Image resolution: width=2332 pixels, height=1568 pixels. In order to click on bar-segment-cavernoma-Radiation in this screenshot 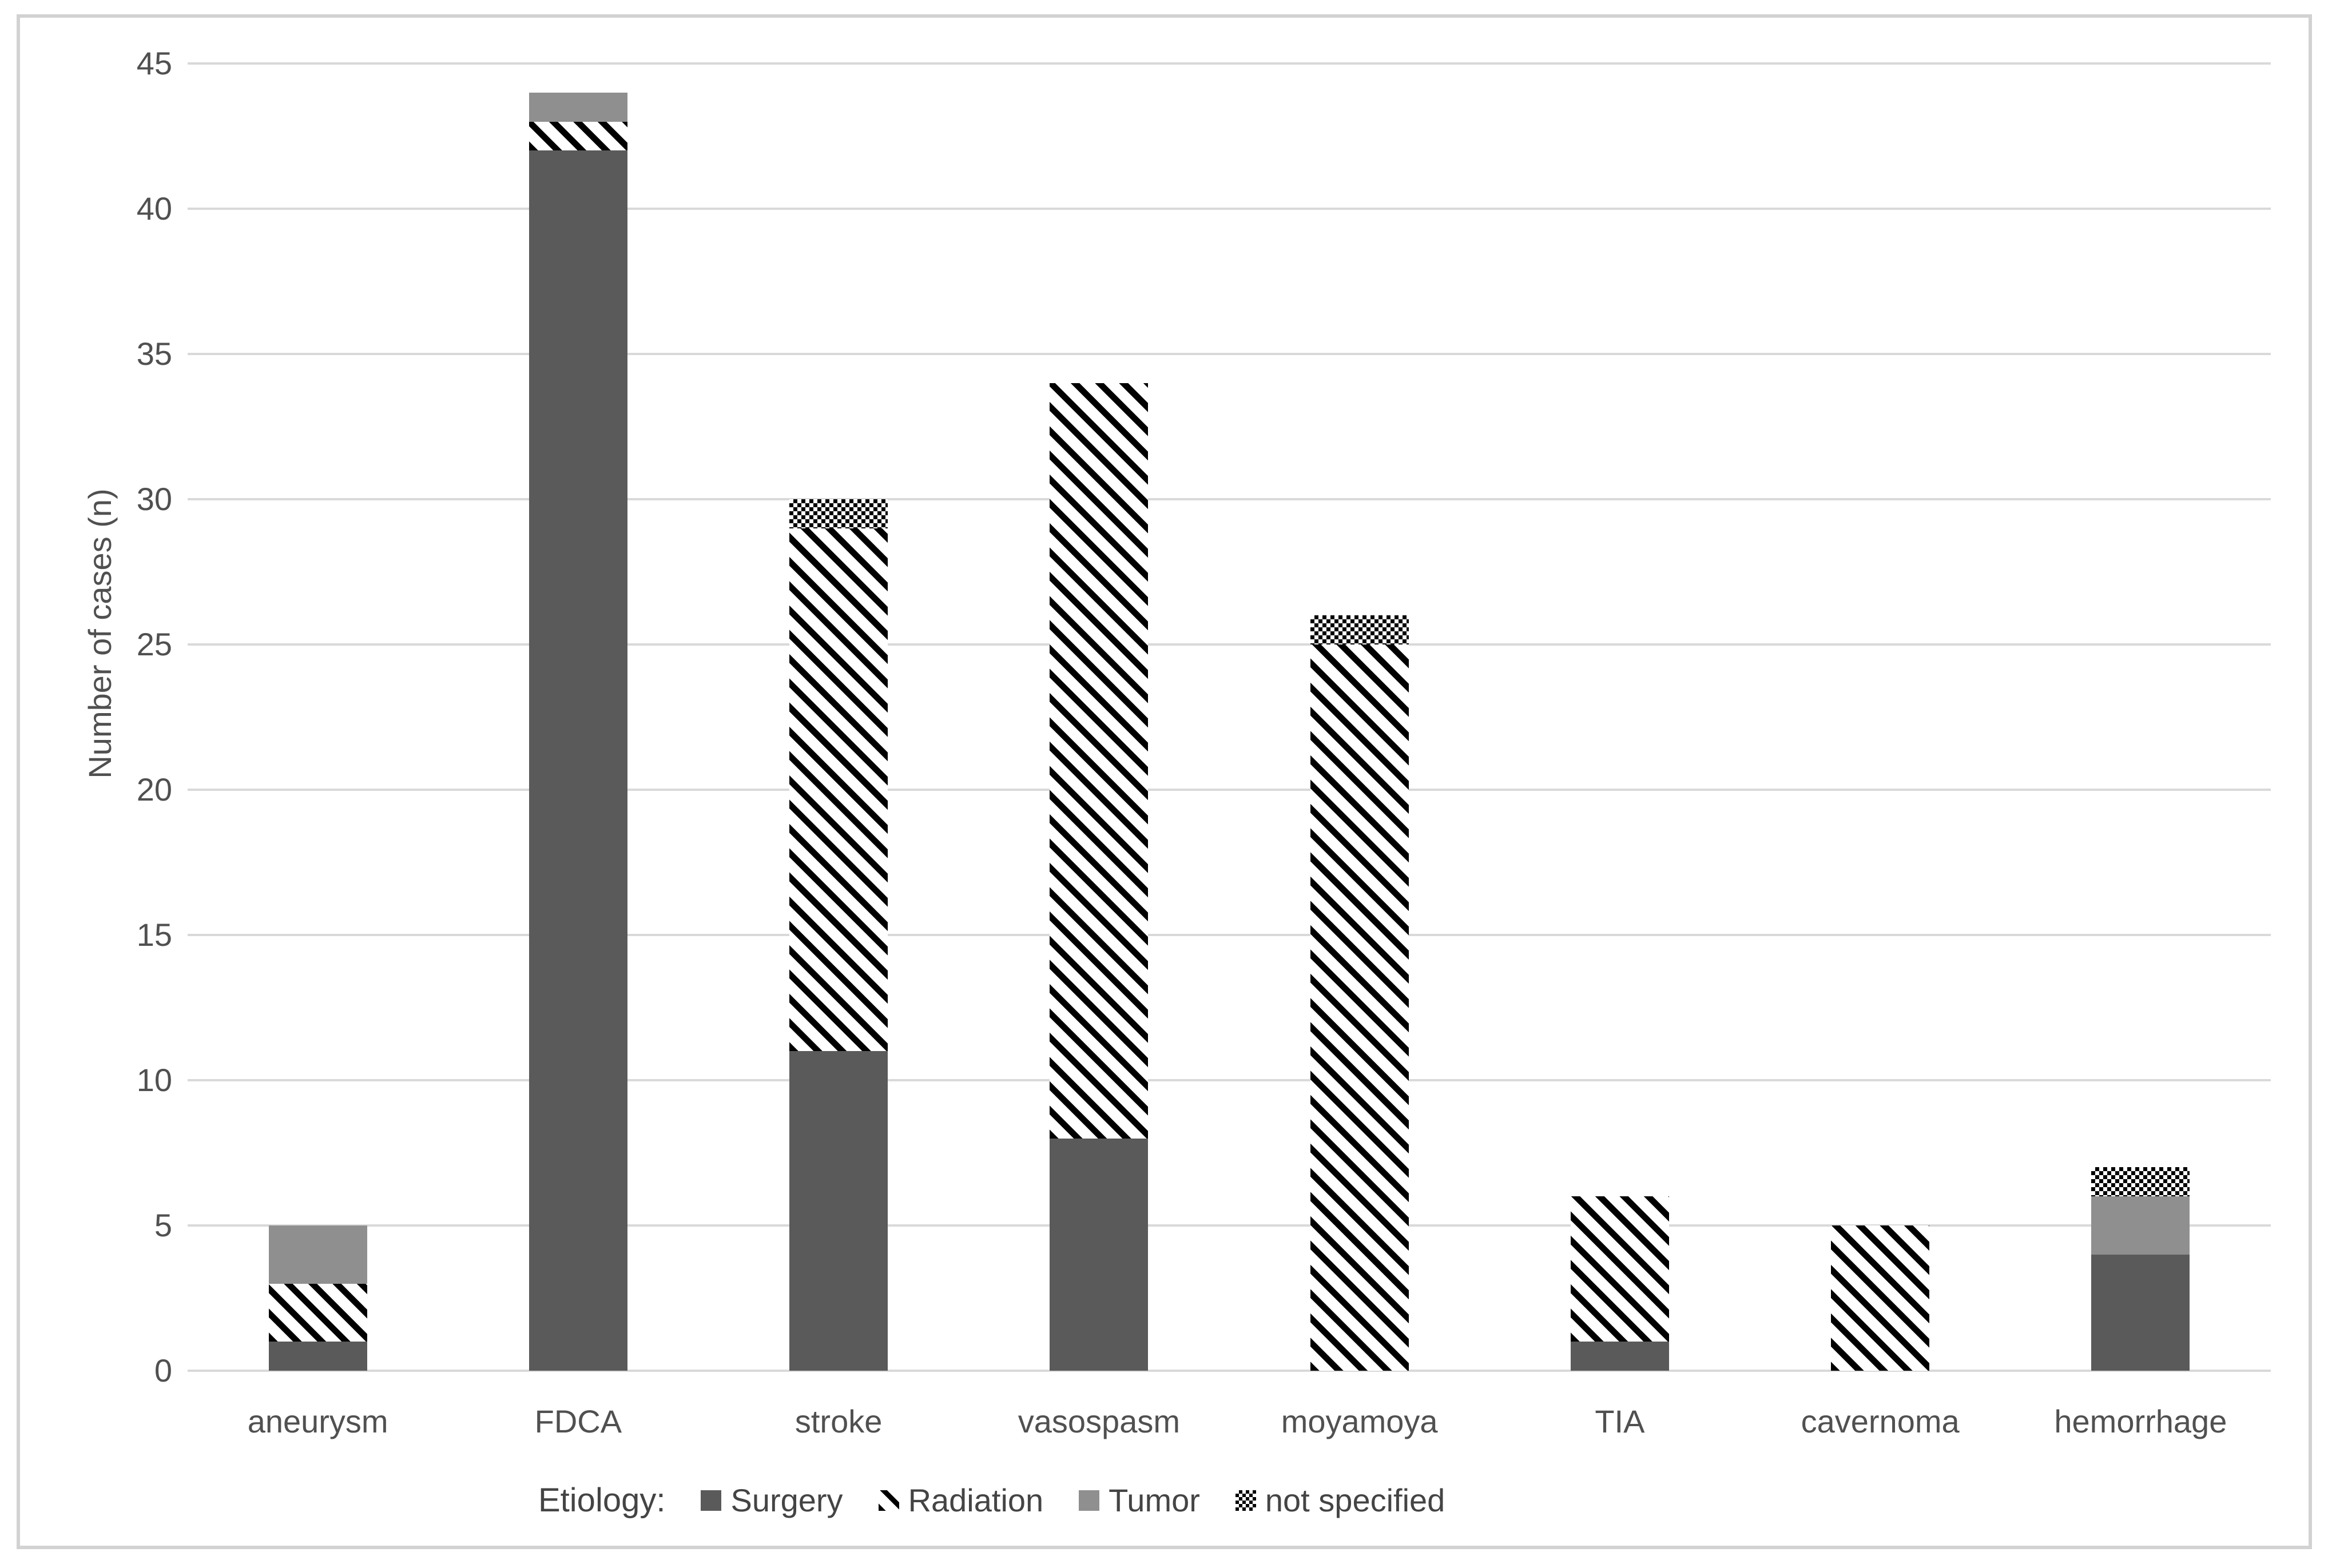, I will do `click(1881, 1298)`.